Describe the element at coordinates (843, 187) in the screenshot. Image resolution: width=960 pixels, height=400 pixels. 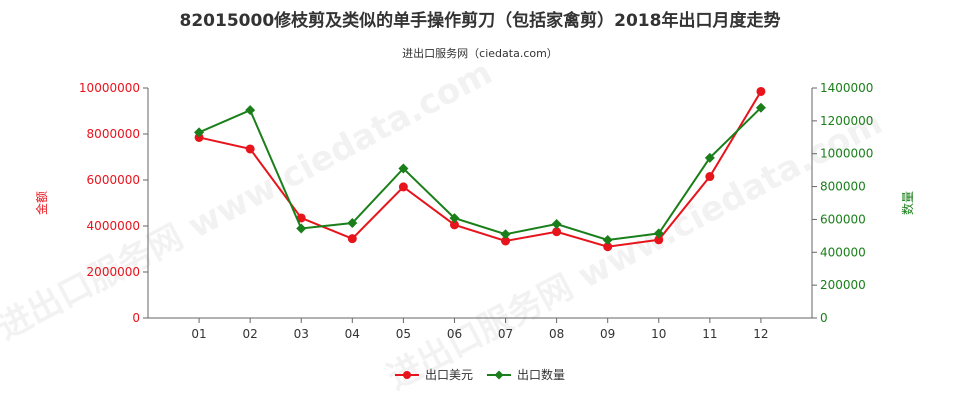
I see `right-tick-label: 800000` at that location.